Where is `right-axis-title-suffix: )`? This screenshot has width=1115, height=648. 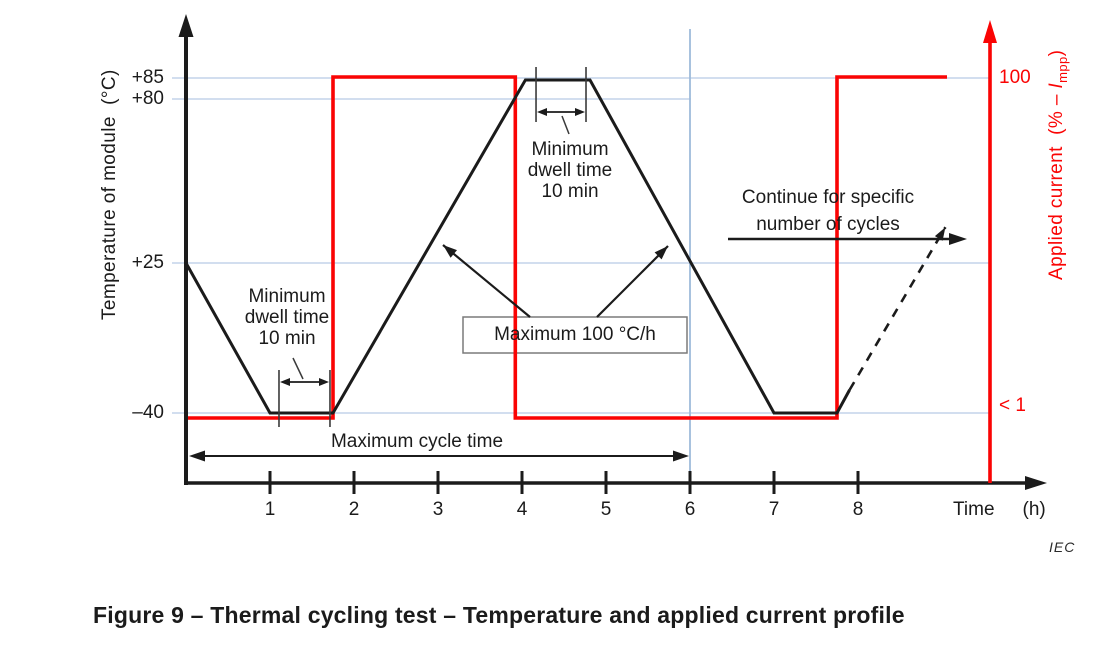
right-axis-title-suffix: ) is located at coordinates (1056, 53).